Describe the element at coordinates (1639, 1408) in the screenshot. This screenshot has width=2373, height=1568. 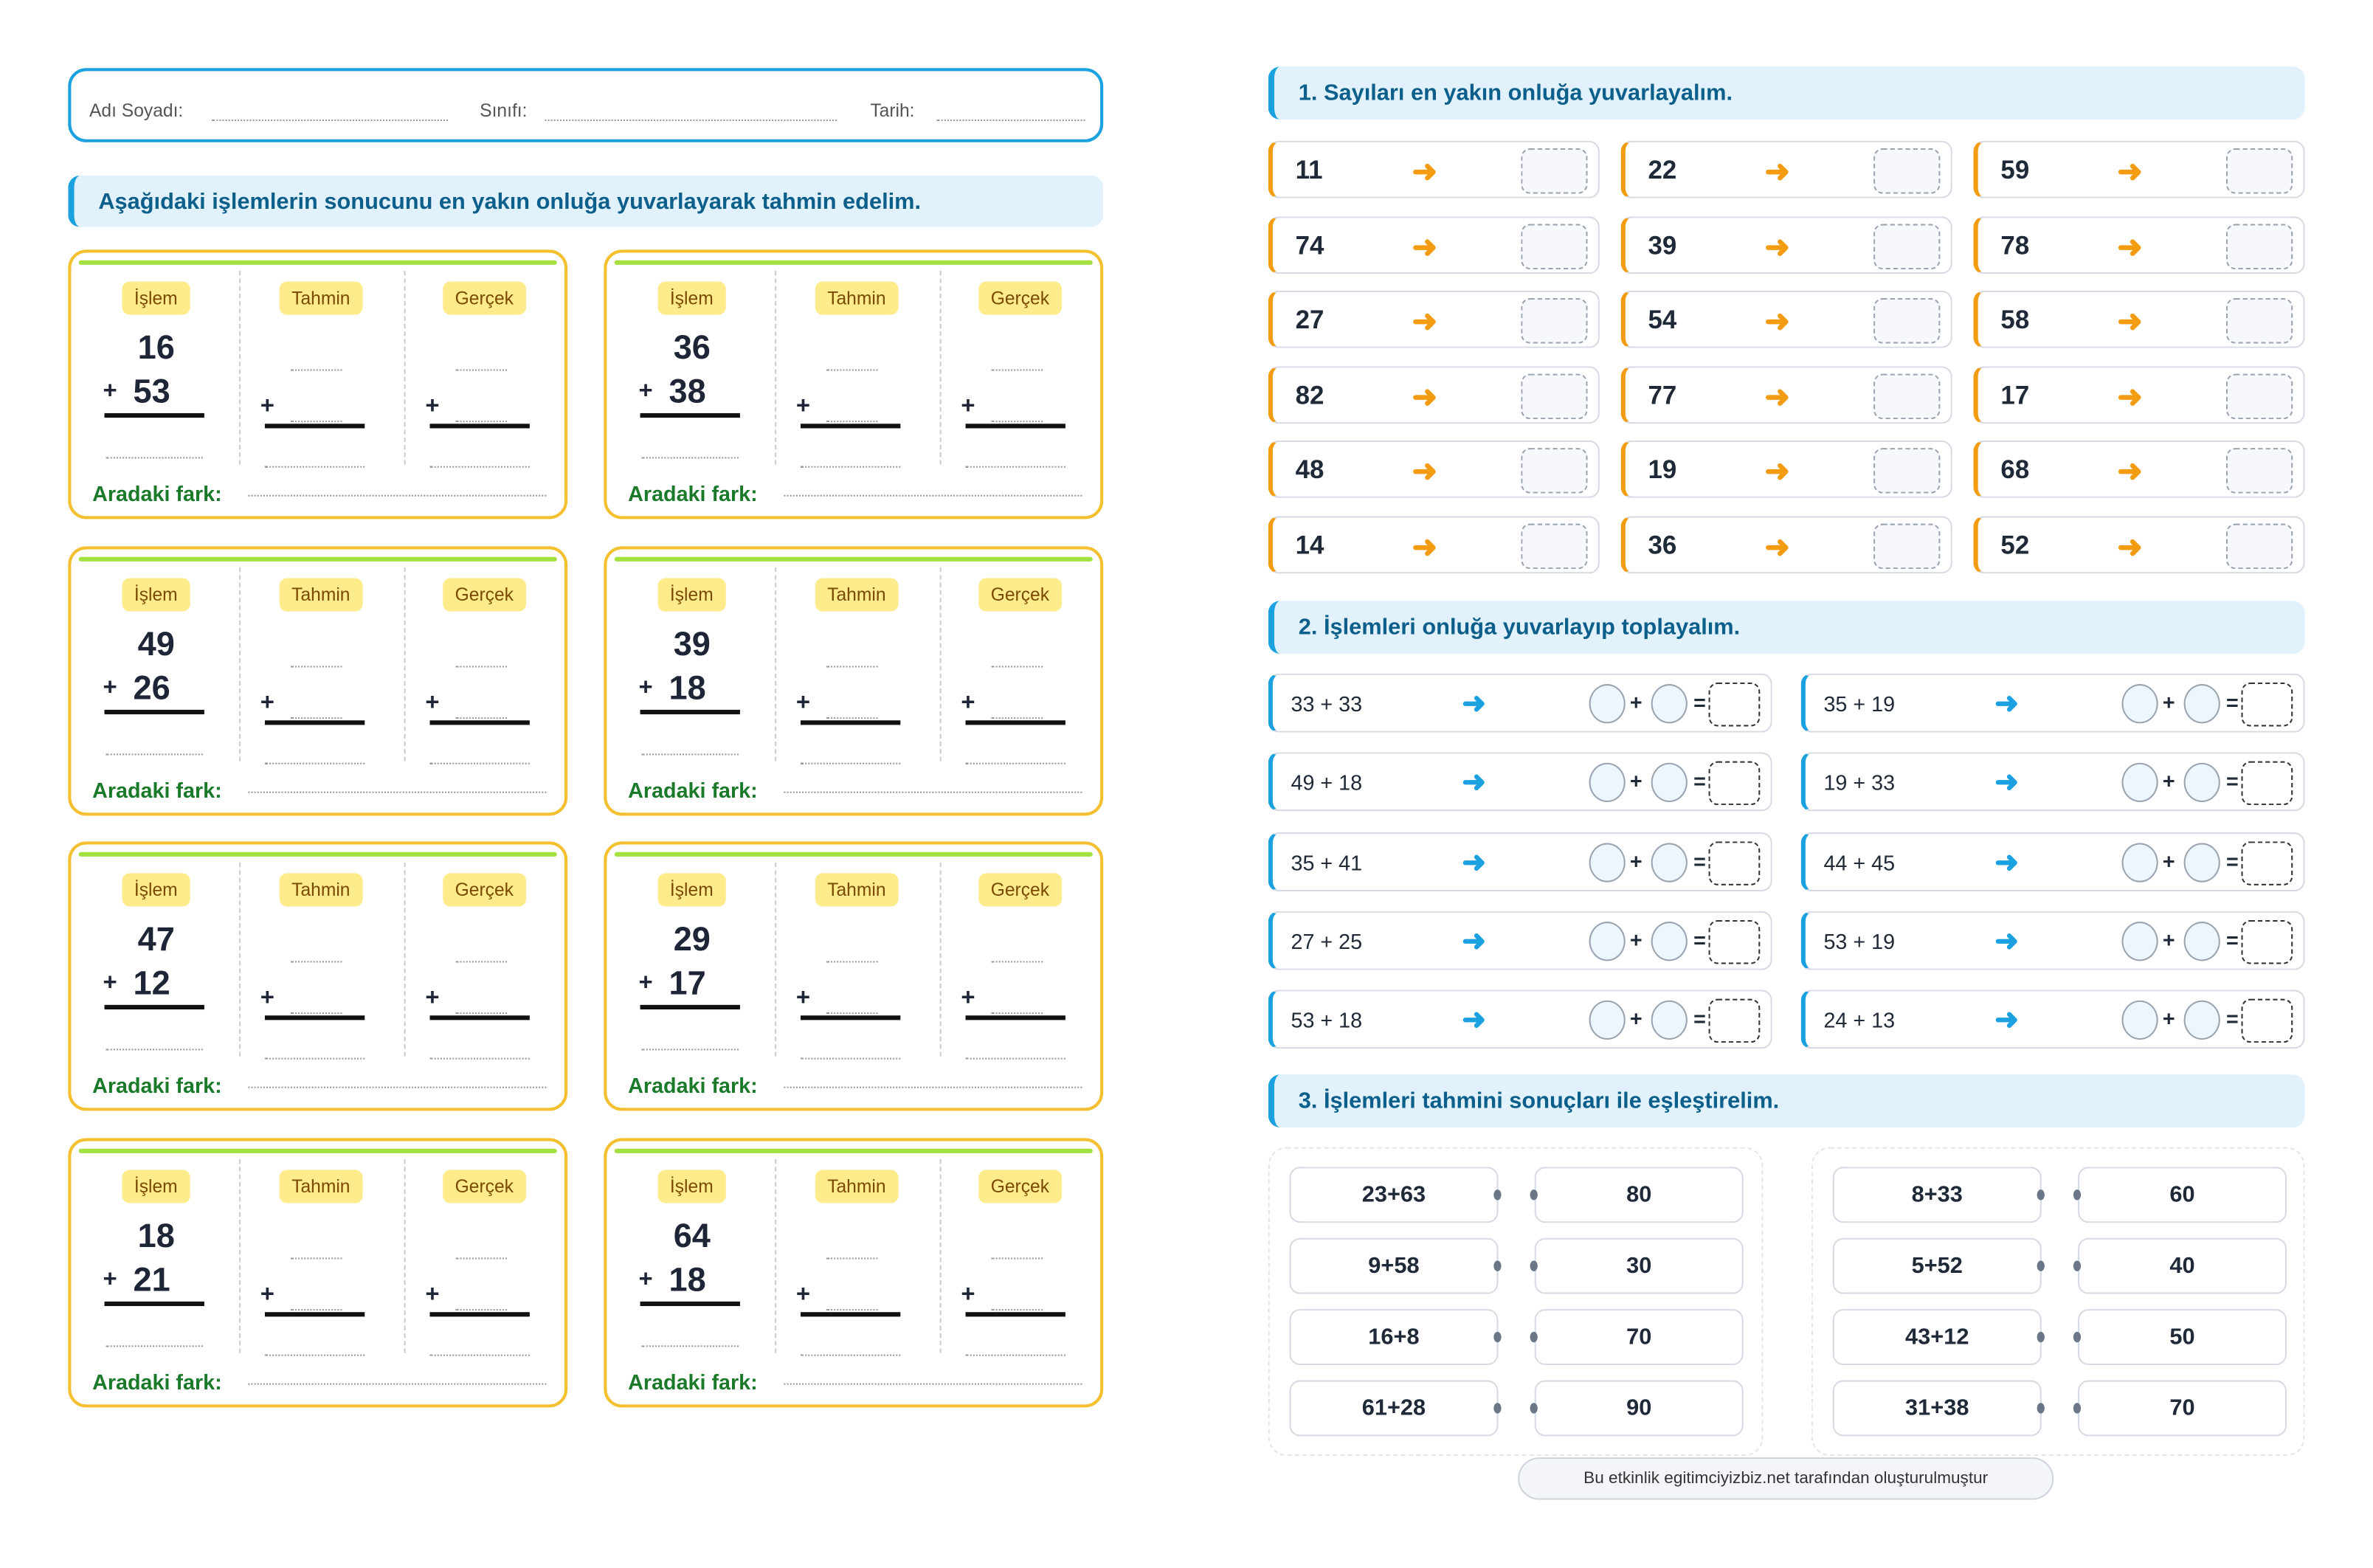
I see `result-box: 90` at that location.